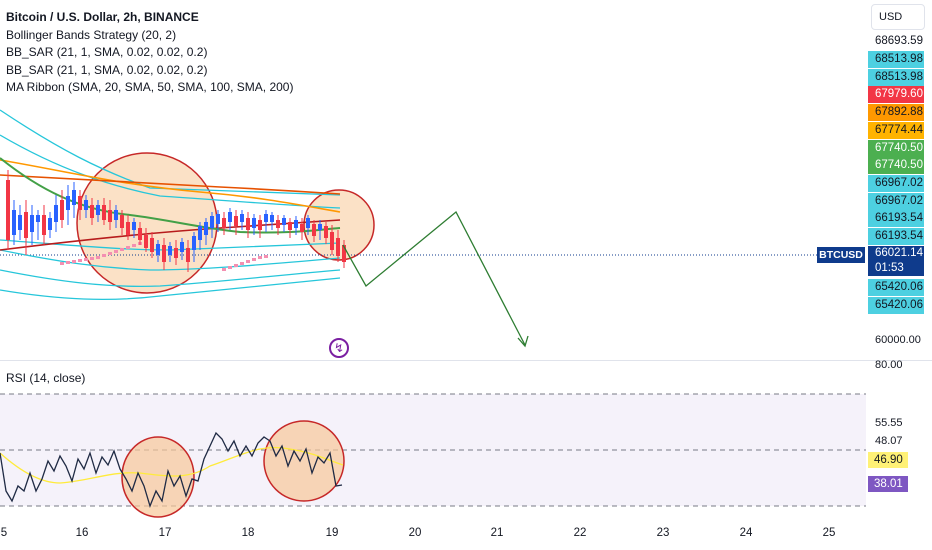 The height and width of the screenshot is (550, 932). What do you see at coordinates (889, 423) in the screenshot?
I see `rsi-axis-55: 55.55` at bounding box center [889, 423].